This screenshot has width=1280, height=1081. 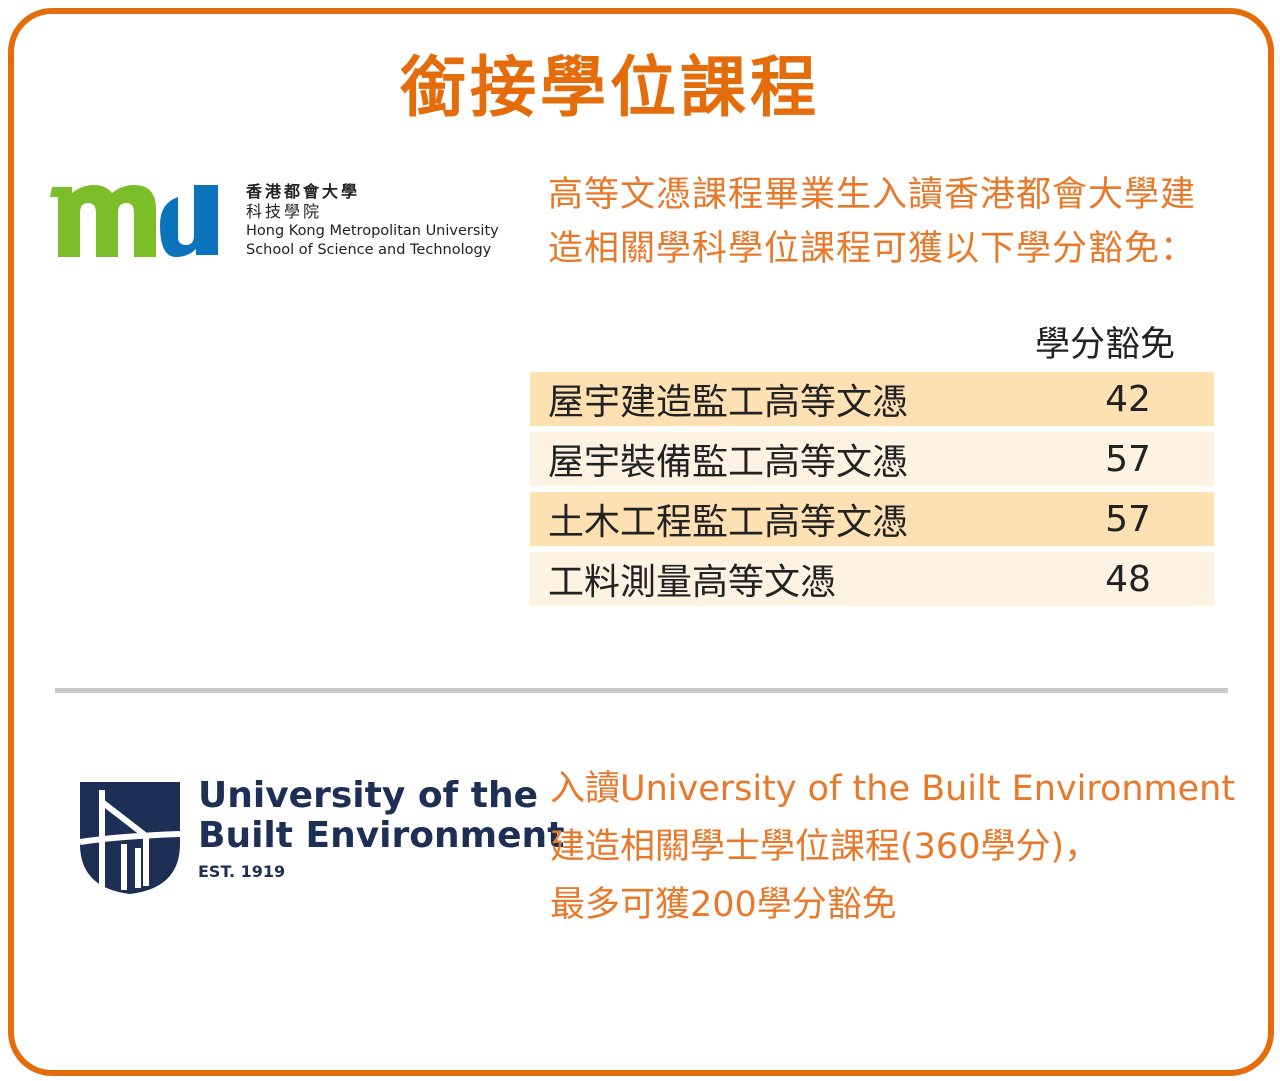 I want to click on ube-text-line1: 入讀University of the Built Environment, so click(x=893, y=789).